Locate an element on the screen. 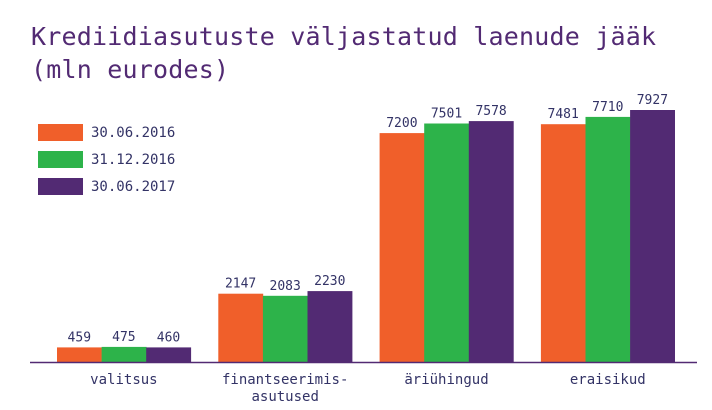  legend-label-2: 30.06.2017 is located at coordinates (133, 186).